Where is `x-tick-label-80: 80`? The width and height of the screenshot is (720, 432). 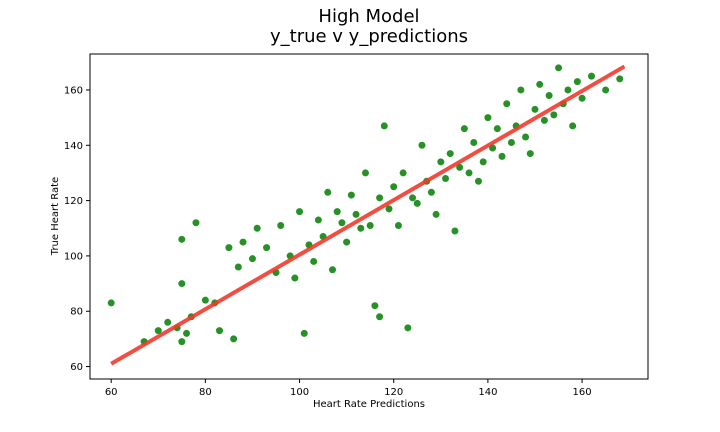
x-tick-label-80: 80 is located at coordinates (205, 392).